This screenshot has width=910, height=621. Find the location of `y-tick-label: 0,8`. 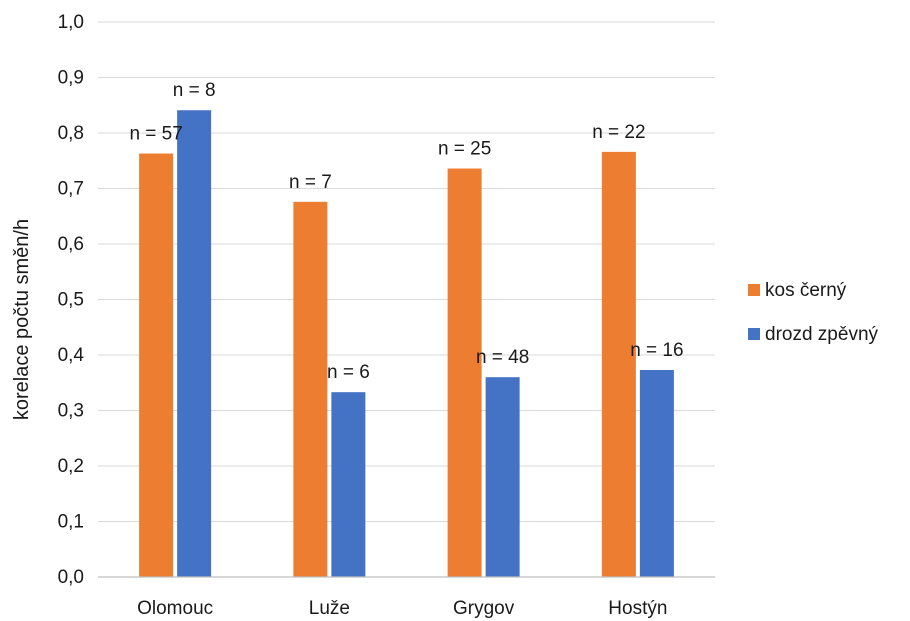

y-tick-label: 0,8 is located at coordinates (71, 133).